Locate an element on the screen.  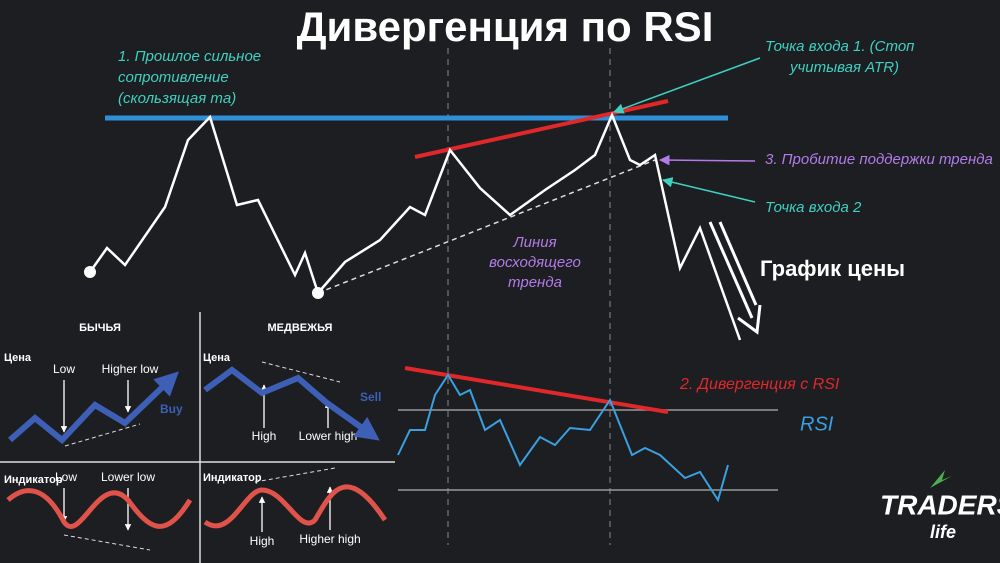
price-divergence-line is located at coordinates (541, 129).